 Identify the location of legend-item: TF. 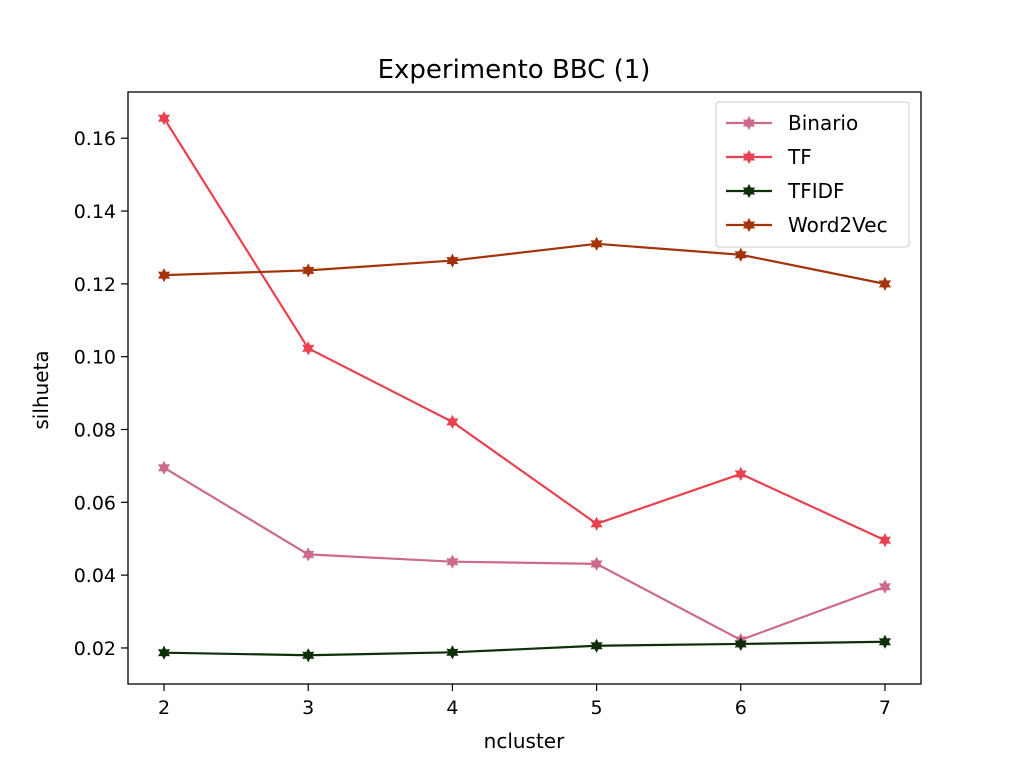
(769, 157).